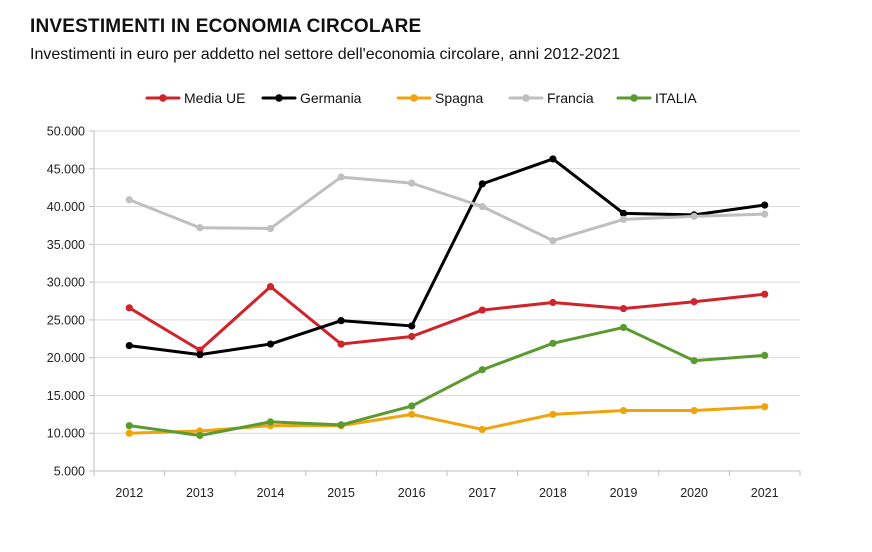 The image size is (872, 552). What do you see at coordinates (66, 283) in the screenshot?
I see `y-tick-label: 30.000` at bounding box center [66, 283].